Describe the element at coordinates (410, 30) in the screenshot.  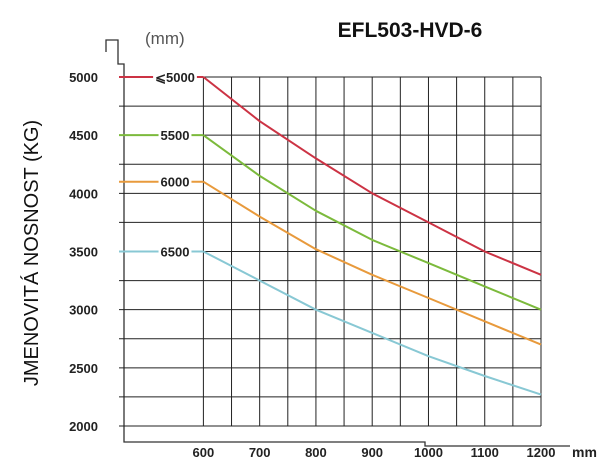
I see `chart-title: EFL503-HVD-6` at that location.